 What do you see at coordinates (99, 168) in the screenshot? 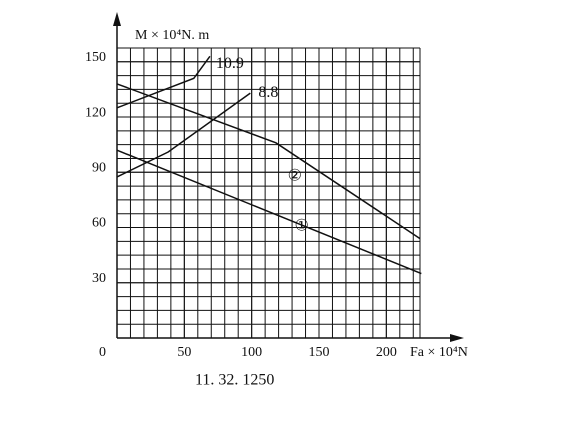
I see `y-tick-label: 90` at bounding box center [99, 168].